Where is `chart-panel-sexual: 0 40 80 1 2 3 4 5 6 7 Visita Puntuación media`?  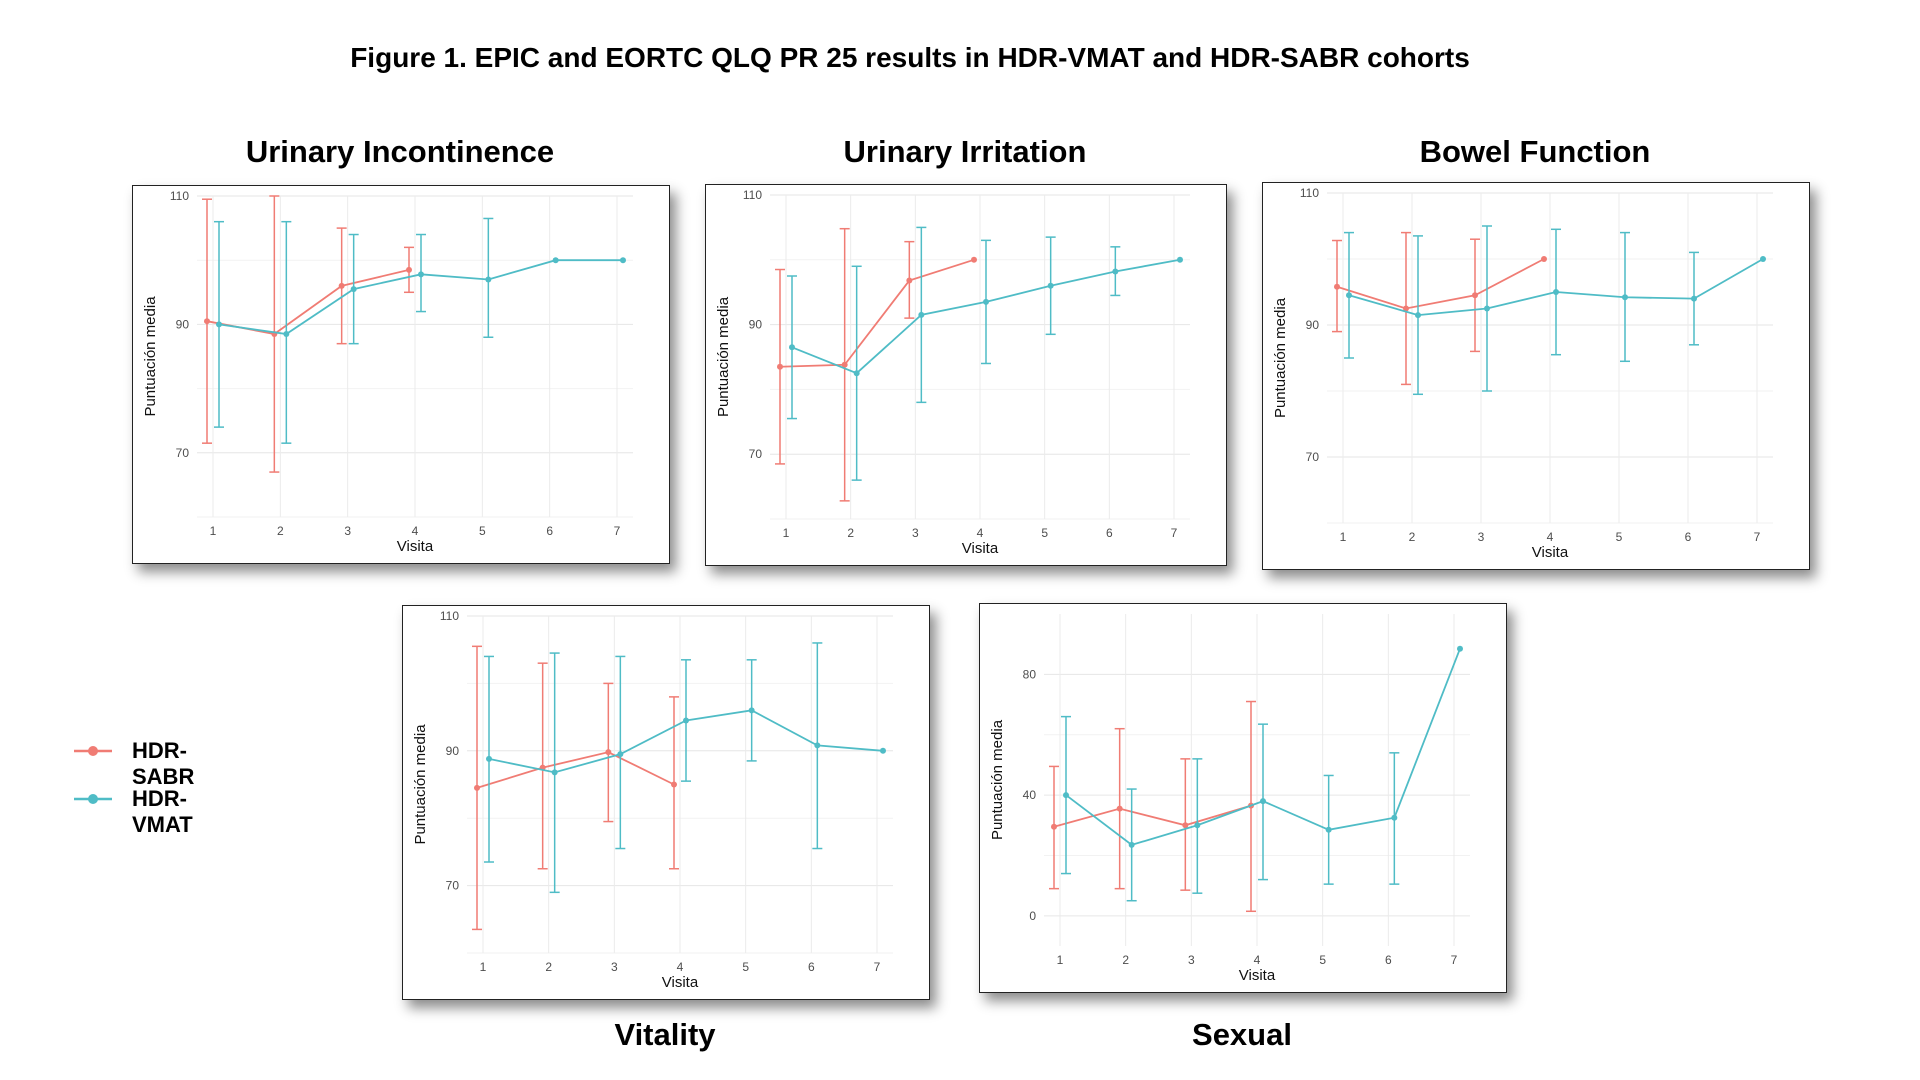 chart-panel-sexual: 0 40 80 1 2 3 4 5 6 7 Visita Puntuación media is located at coordinates (1243, 798).